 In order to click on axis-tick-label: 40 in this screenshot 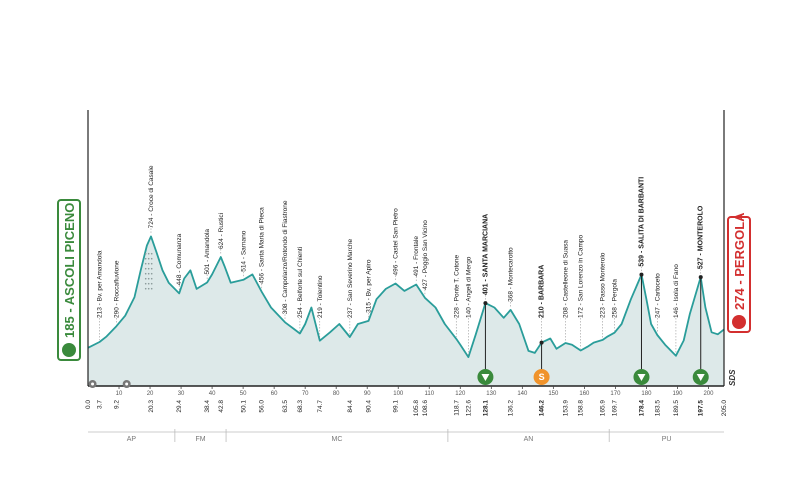, I will do `click(212, 394)`.